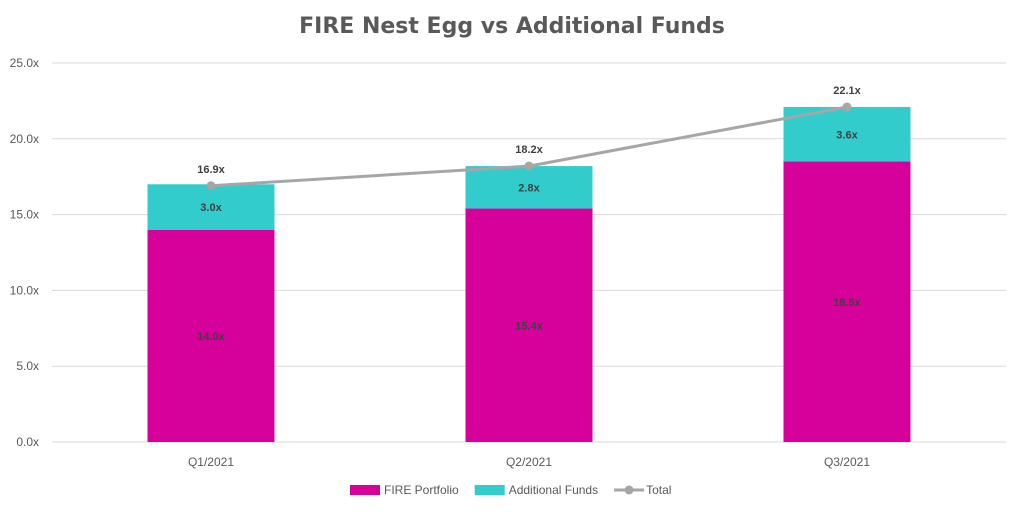  What do you see at coordinates (211, 462) in the screenshot?
I see `x-tick-label: Q1/2021` at bounding box center [211, 462].